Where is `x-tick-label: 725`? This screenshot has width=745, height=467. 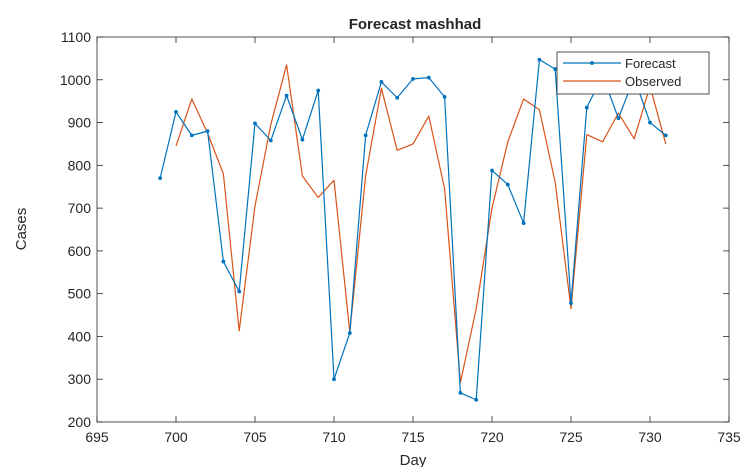 x-tick-label: 725 is located at coordinates (571, 437).